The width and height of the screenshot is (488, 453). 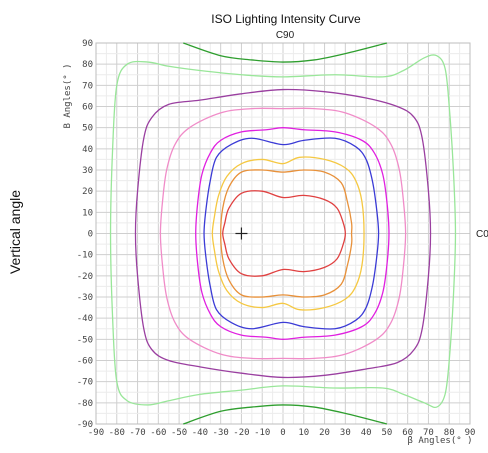 I want to click on x-tick-label: 50, so click(x=386, y=433).